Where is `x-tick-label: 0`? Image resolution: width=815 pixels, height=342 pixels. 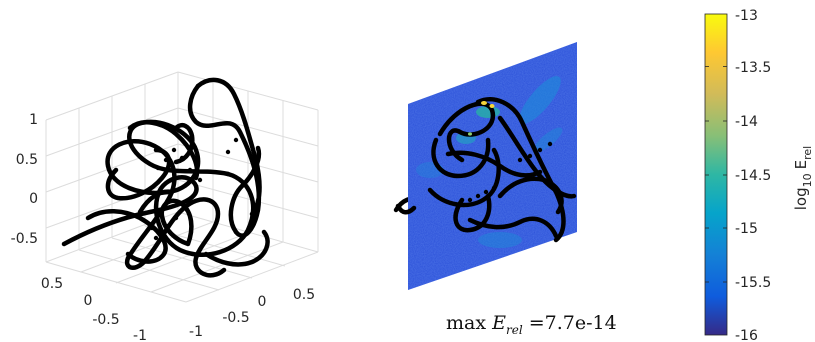 x-tick-label: 0 is located at coordinates (88, 301).